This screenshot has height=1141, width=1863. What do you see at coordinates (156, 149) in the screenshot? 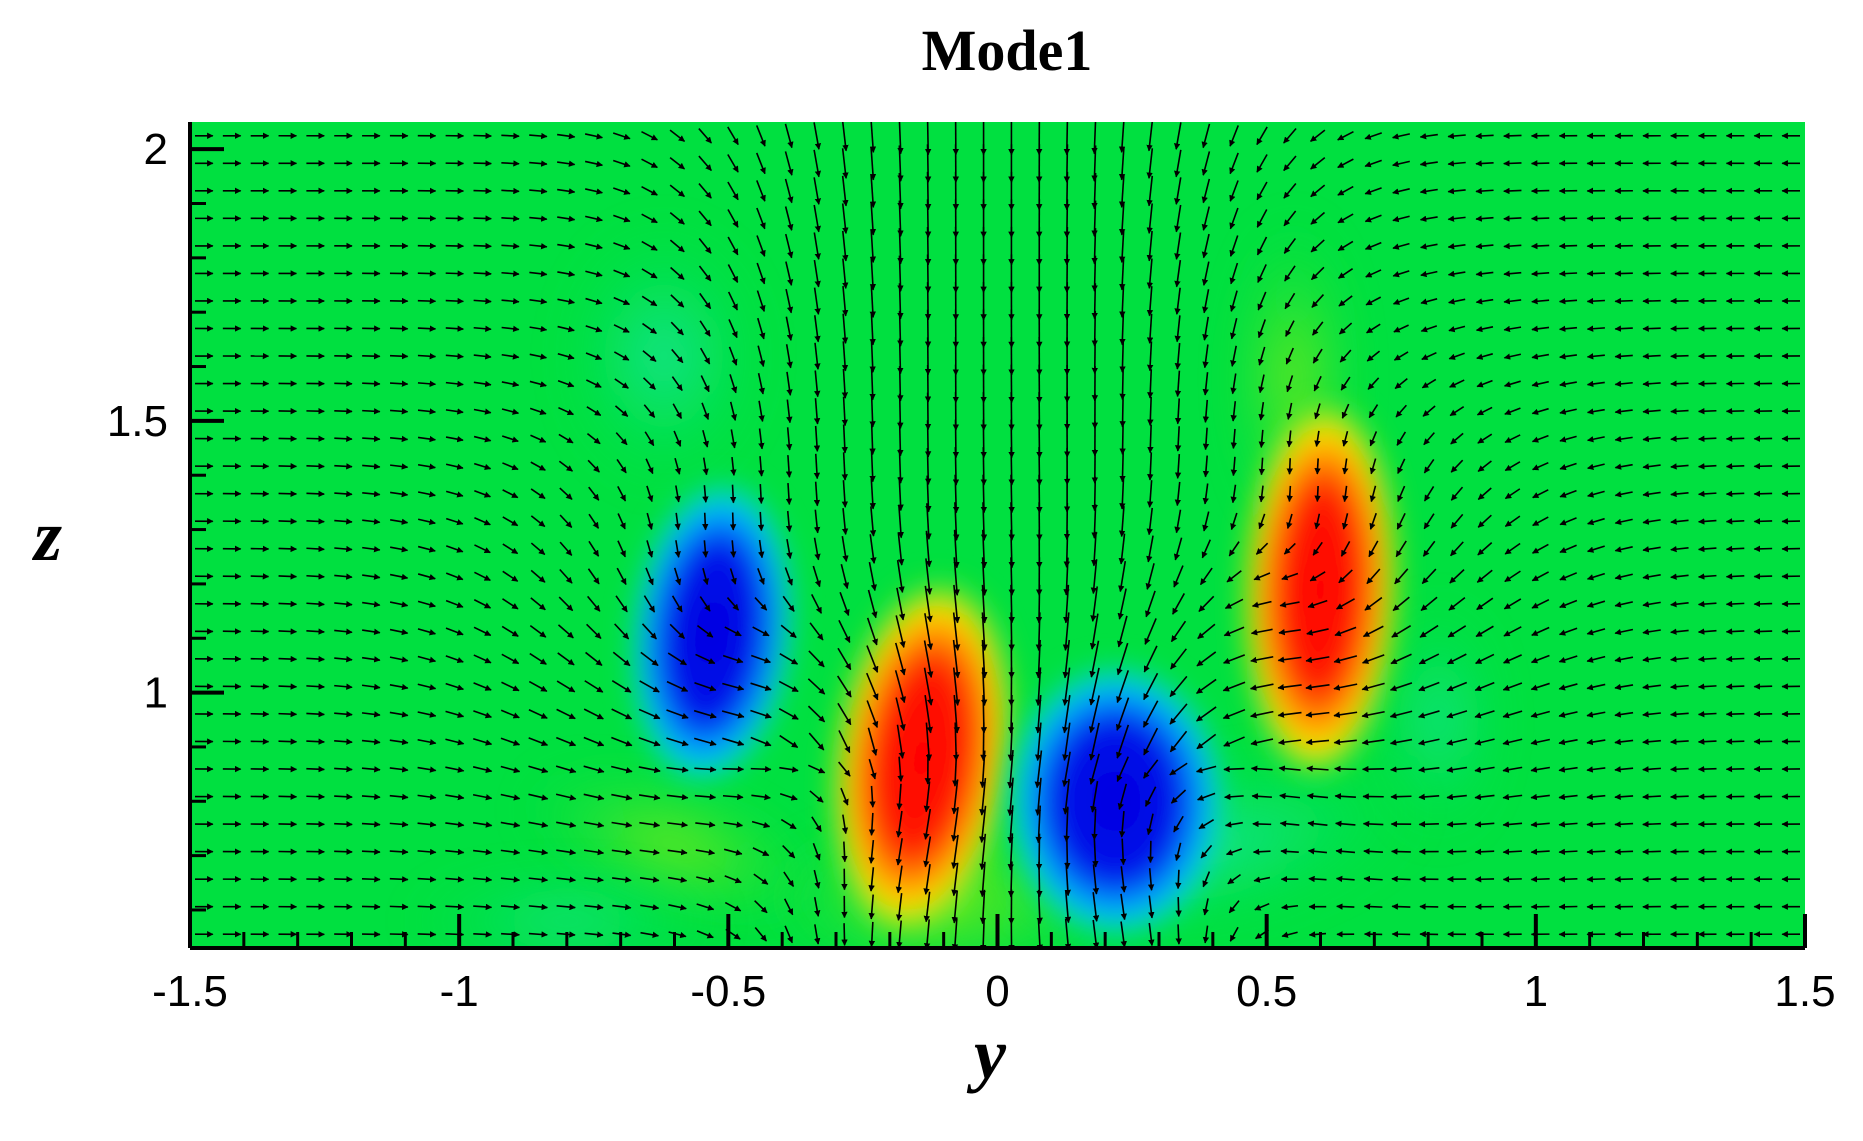
I see `y-tick-label: 2` at bounding box center [156, 149].